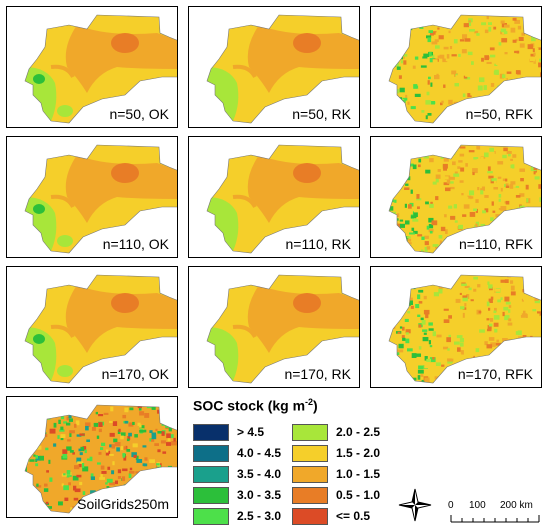  What do you see at coordinates (259, 453) in the screenshot?
I see `legend-label: 4.0 - 4.5` at bounding box center [259, 453].